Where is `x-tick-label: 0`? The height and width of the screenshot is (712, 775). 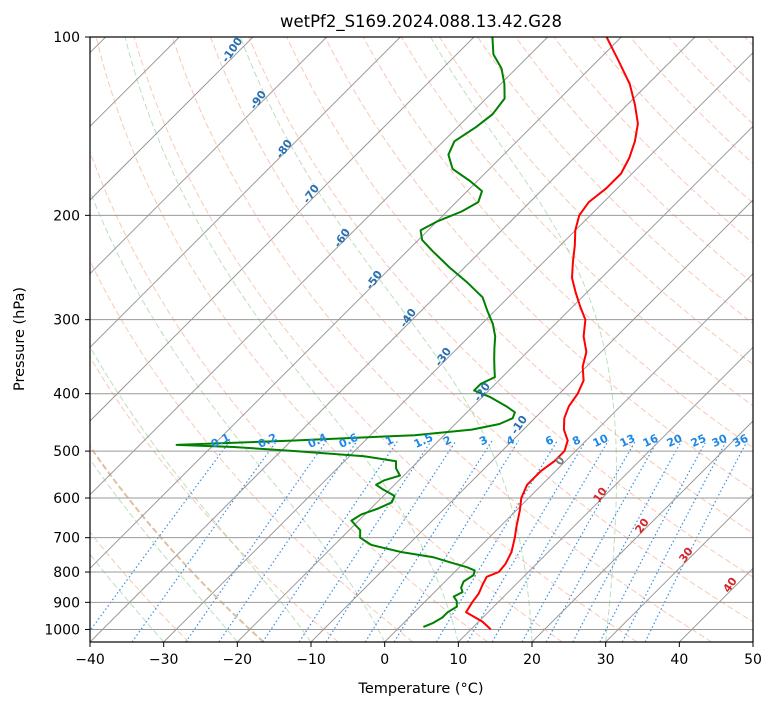
x-tick-label: 0 is located at coordinates (384, 660).